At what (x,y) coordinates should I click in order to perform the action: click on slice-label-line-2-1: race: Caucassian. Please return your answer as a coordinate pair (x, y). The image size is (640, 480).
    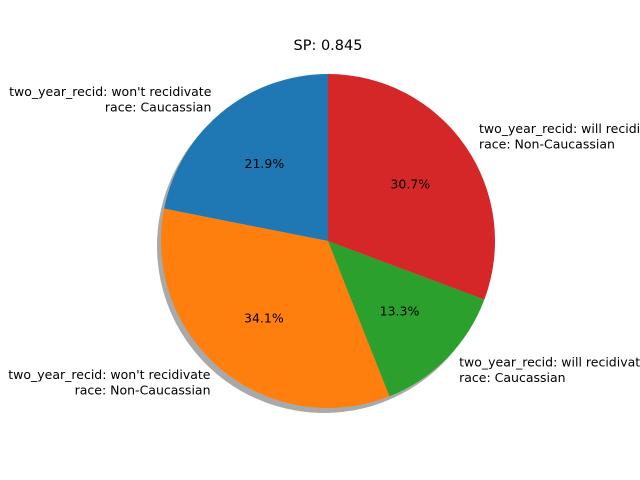
    Looking at the image, I should click on (512, 377).